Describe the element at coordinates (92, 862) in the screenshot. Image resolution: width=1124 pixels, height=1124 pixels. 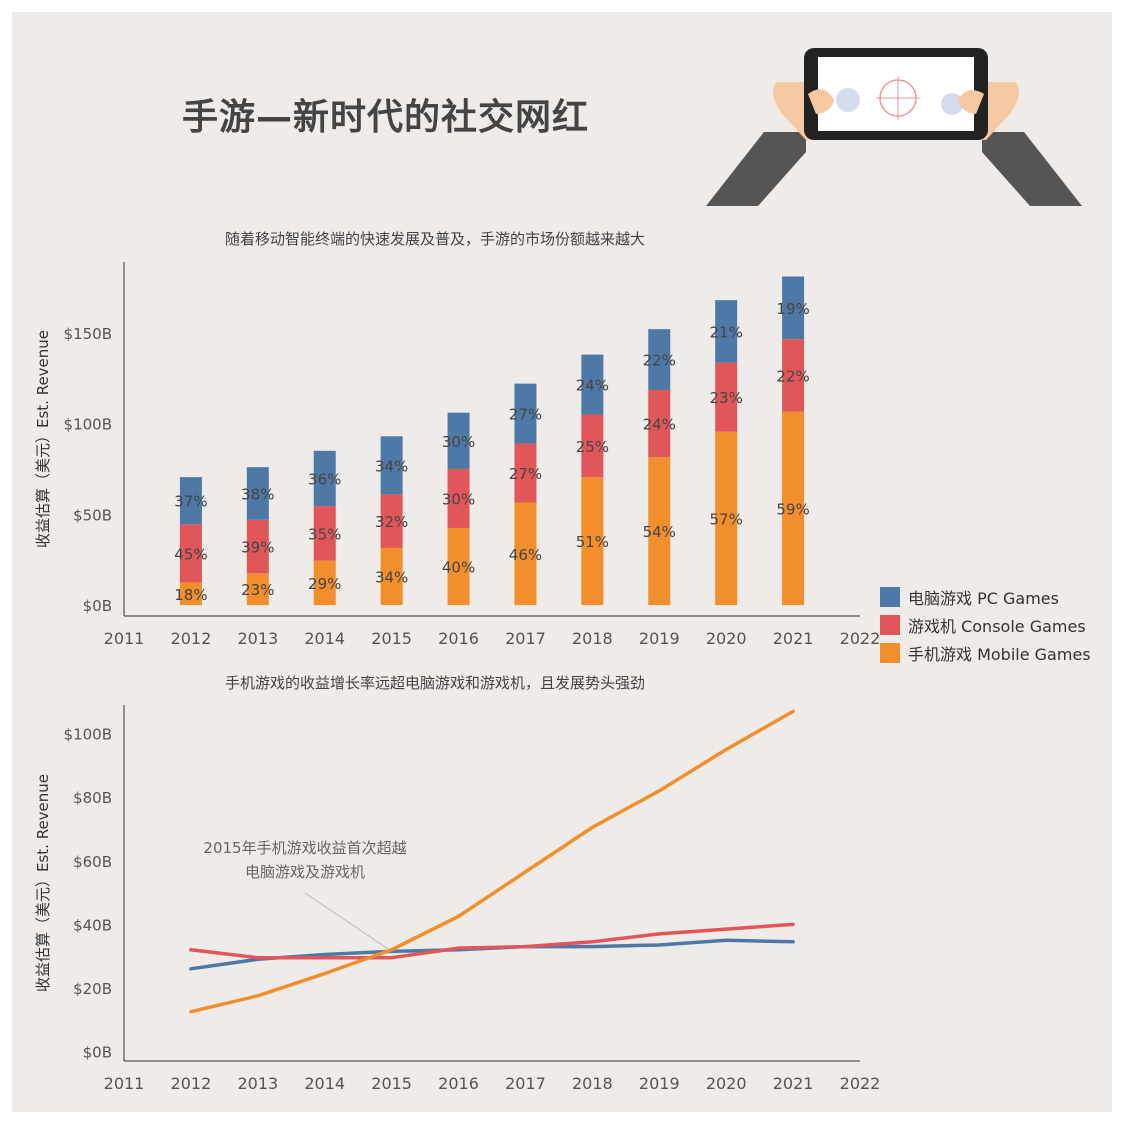
I see `line-chart-y-tick-label: $60B` at that location.